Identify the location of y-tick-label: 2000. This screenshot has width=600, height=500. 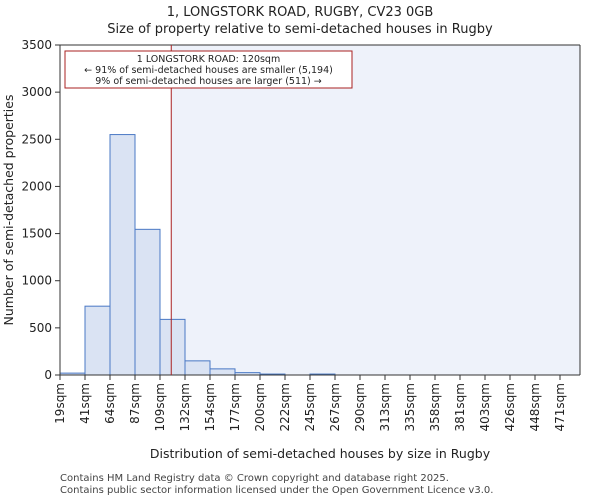
(36, 186).